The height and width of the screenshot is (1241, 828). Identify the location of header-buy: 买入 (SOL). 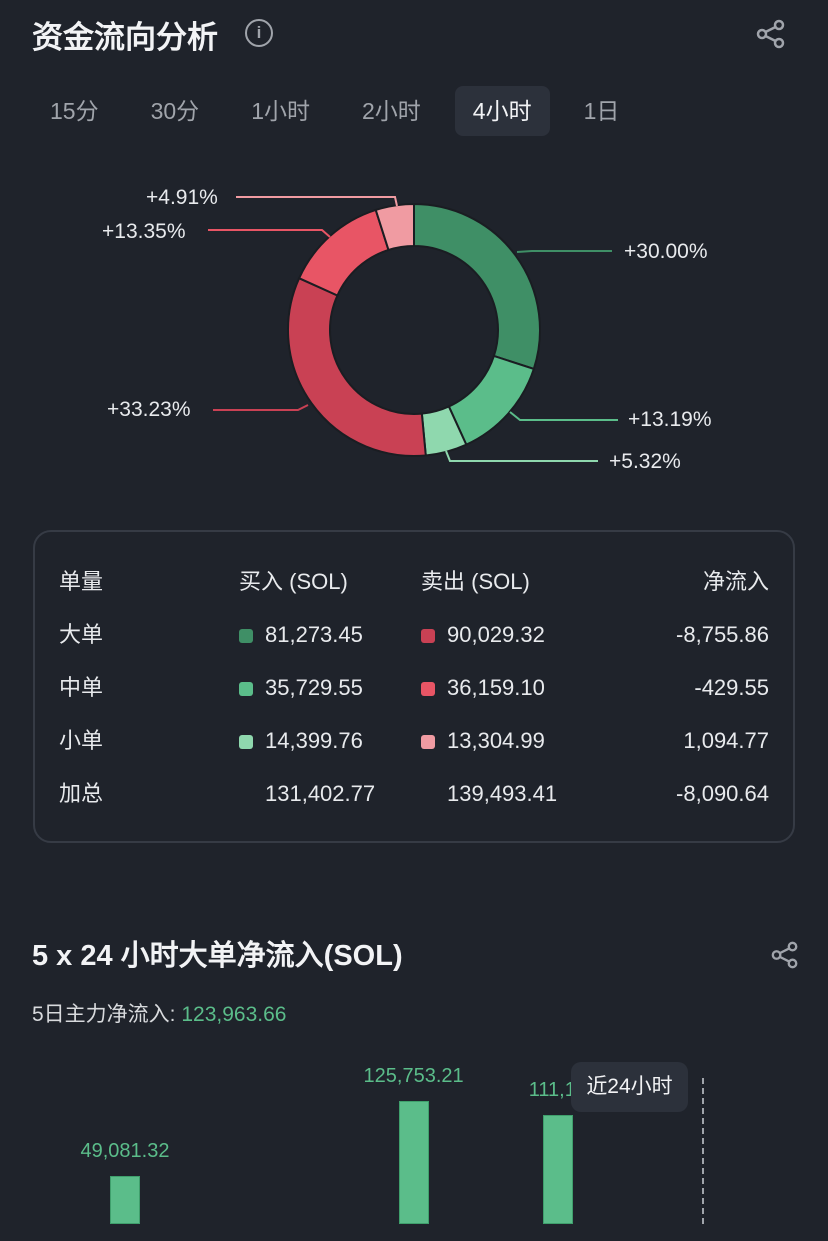
(293, 581).